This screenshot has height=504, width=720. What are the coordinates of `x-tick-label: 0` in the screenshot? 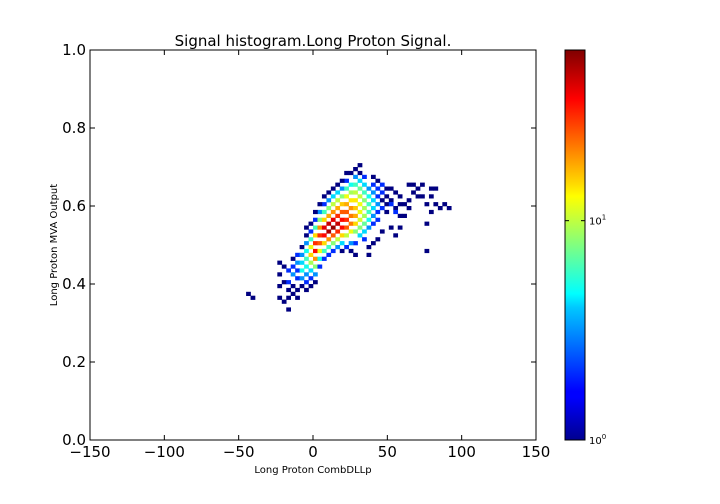 It's located at (313, 452).